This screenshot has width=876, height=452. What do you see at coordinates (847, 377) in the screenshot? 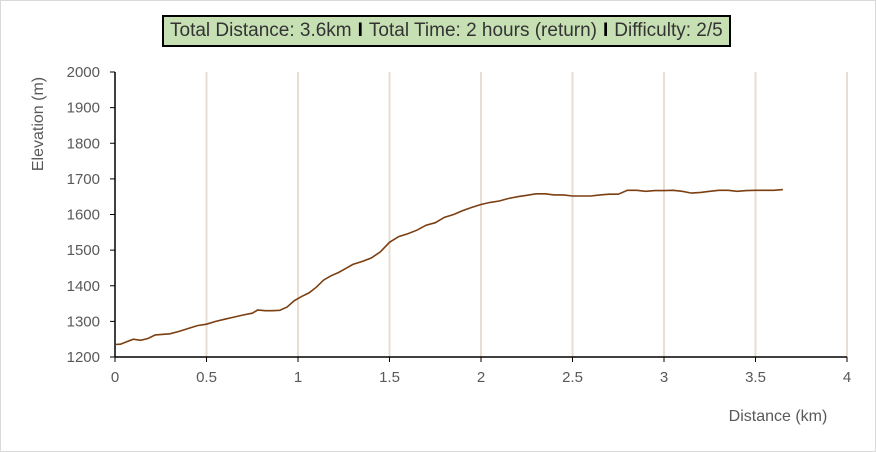
I see `x-tick-label: 4` at bounding box center [847, 377].